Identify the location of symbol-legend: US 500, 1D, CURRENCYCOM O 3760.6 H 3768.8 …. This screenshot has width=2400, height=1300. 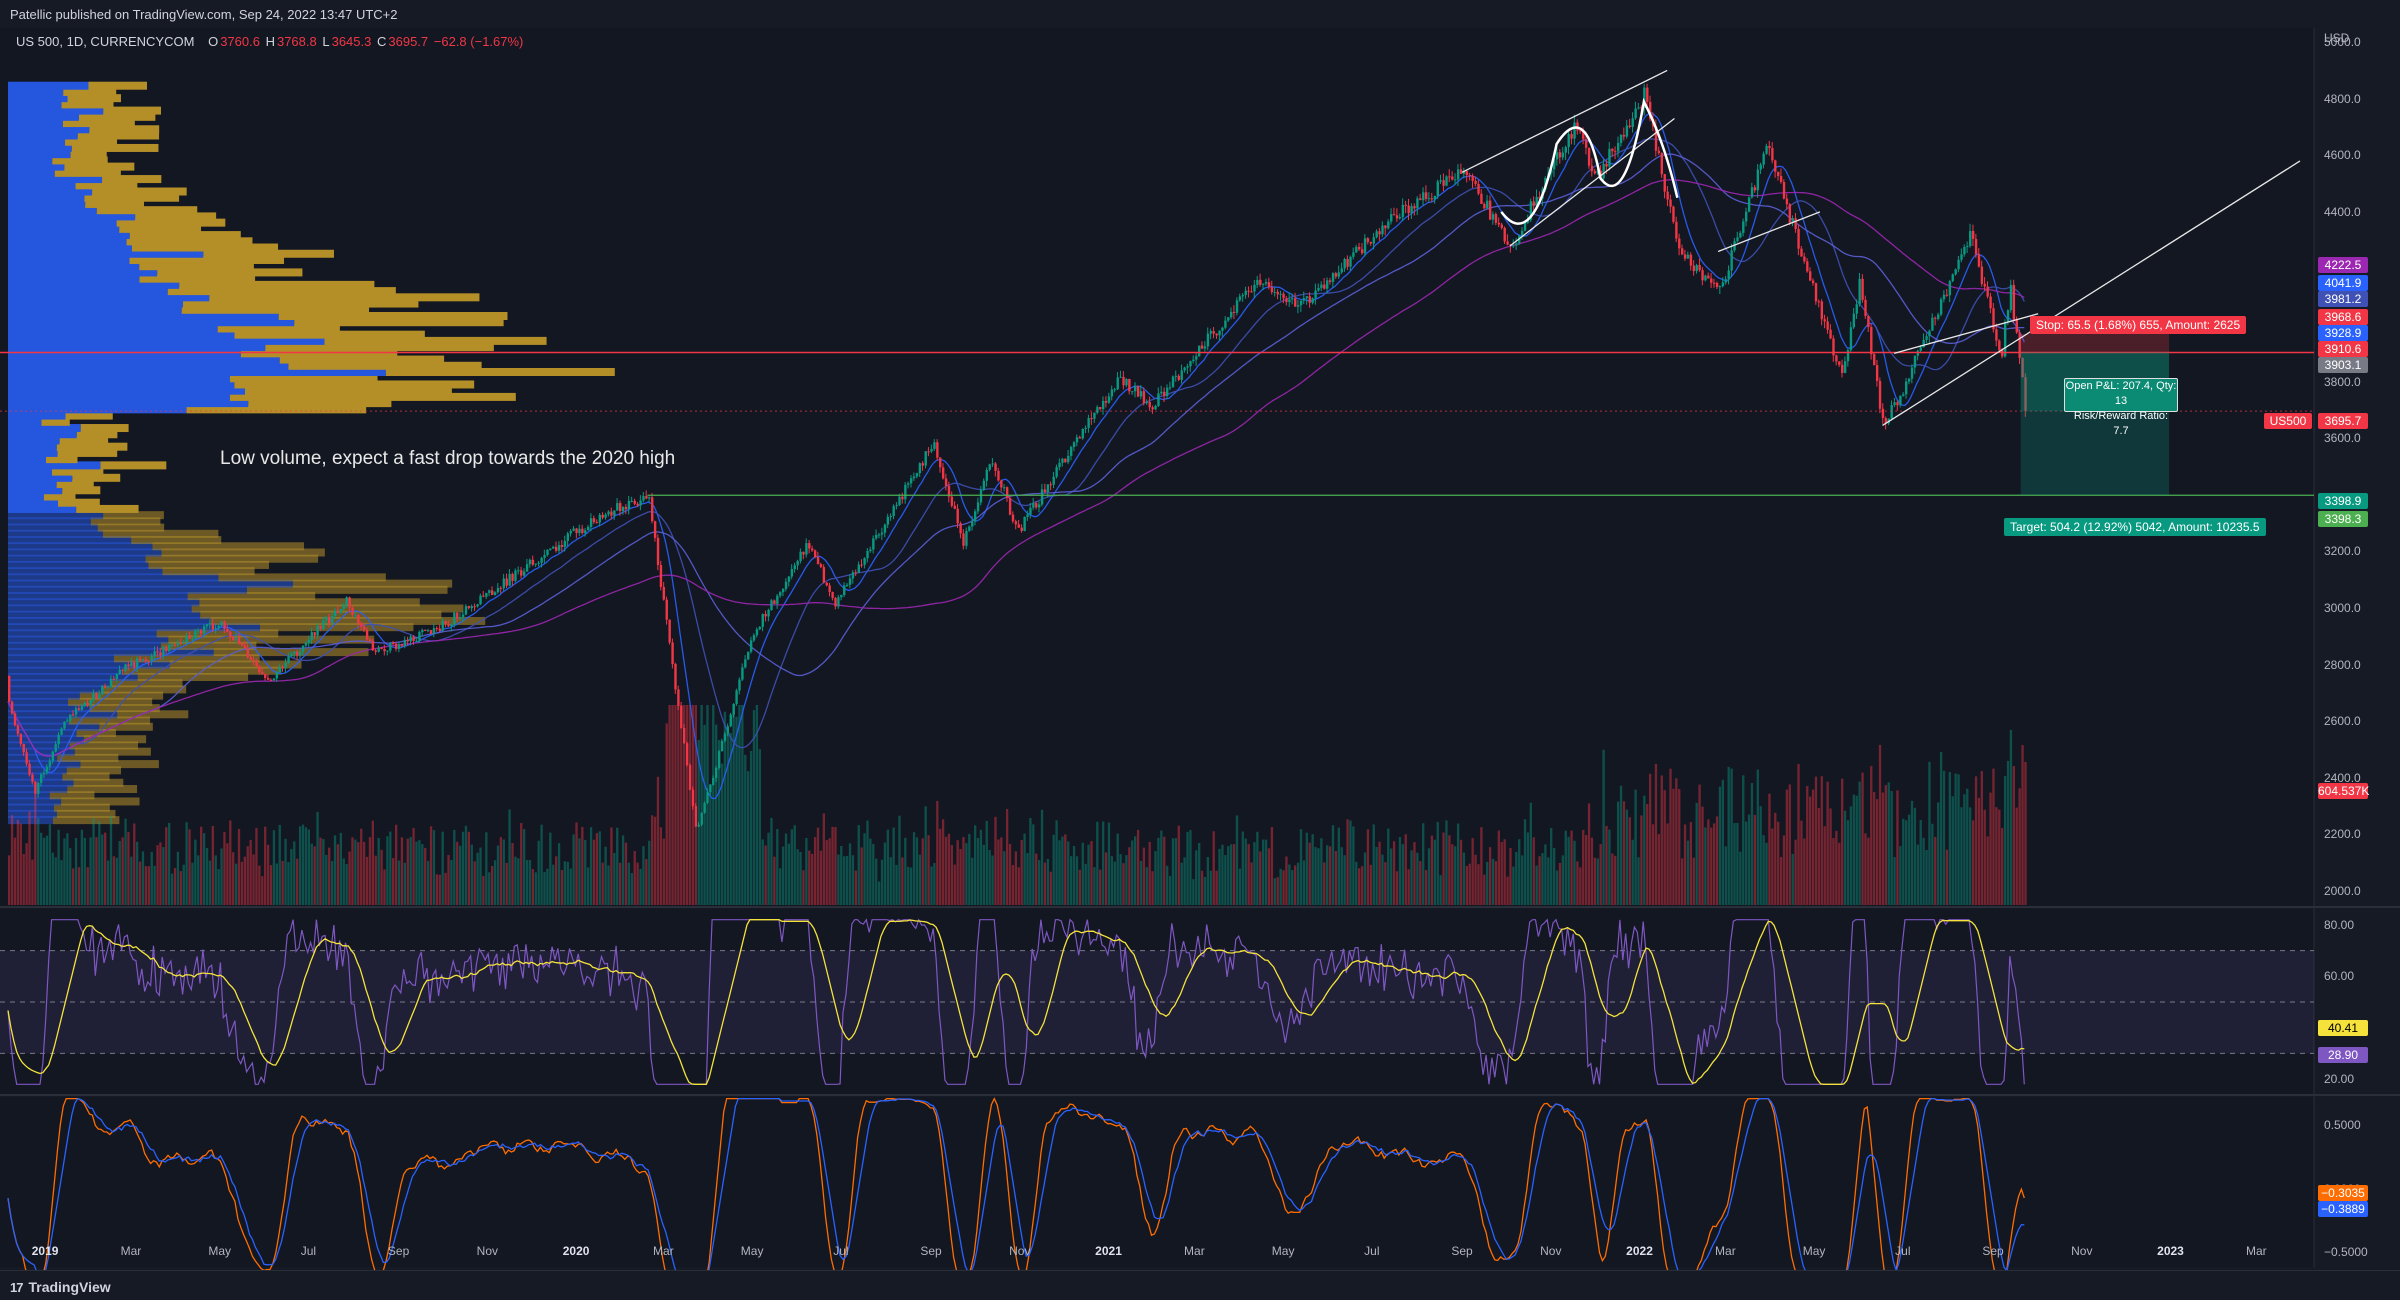
(270, 41).